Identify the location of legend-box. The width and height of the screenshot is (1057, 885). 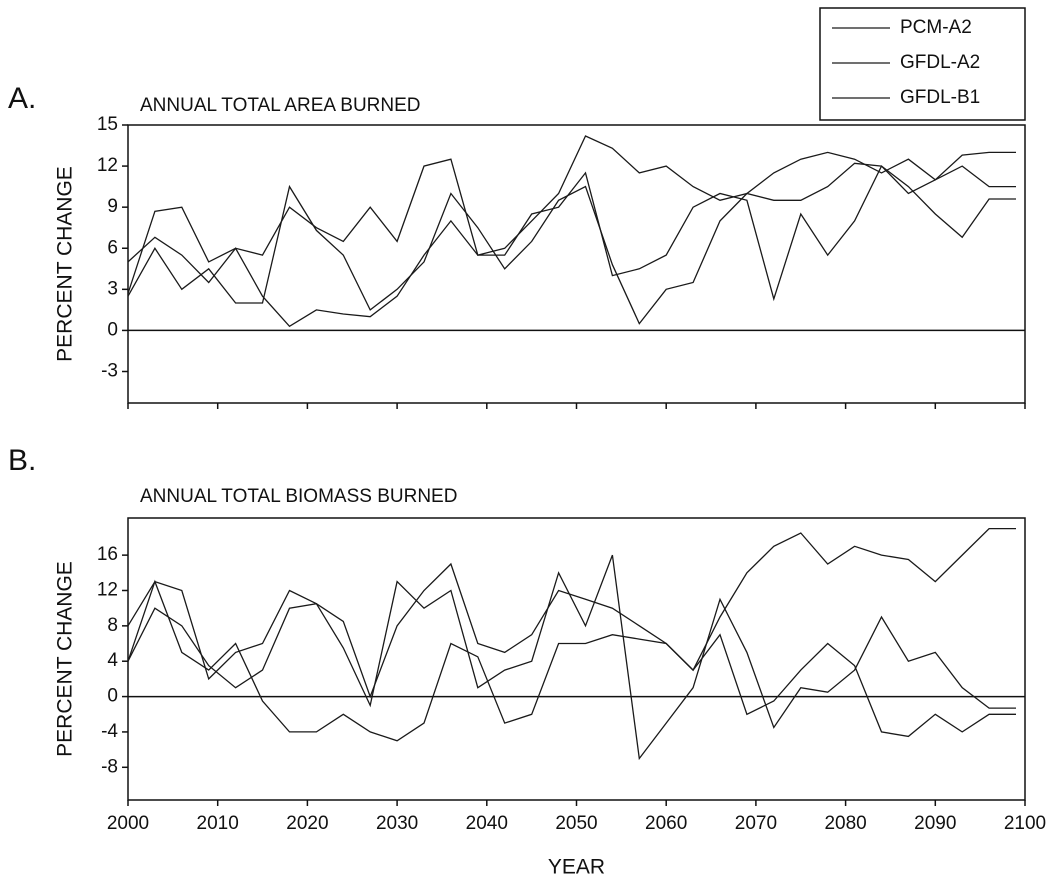
(922, 64).